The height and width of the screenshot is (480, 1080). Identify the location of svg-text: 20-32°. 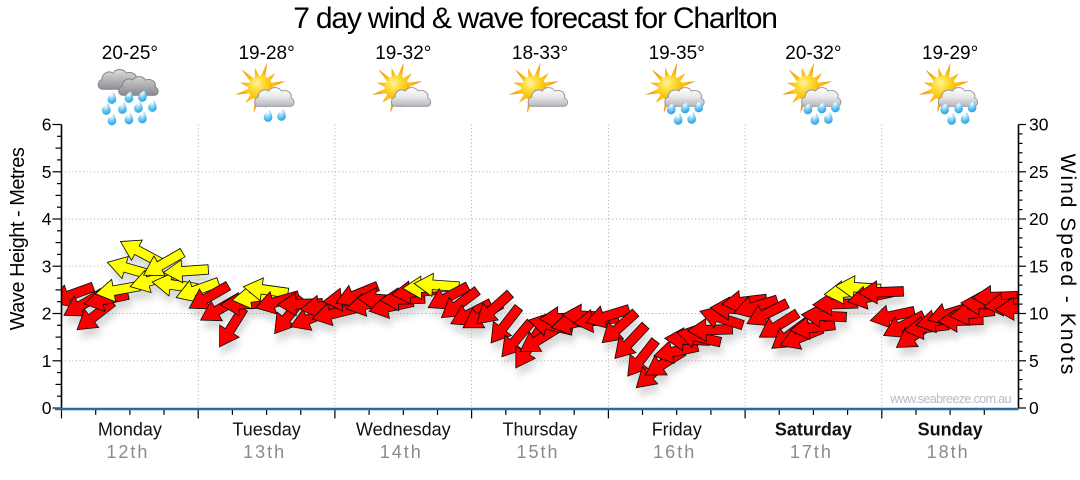
(813, 53).